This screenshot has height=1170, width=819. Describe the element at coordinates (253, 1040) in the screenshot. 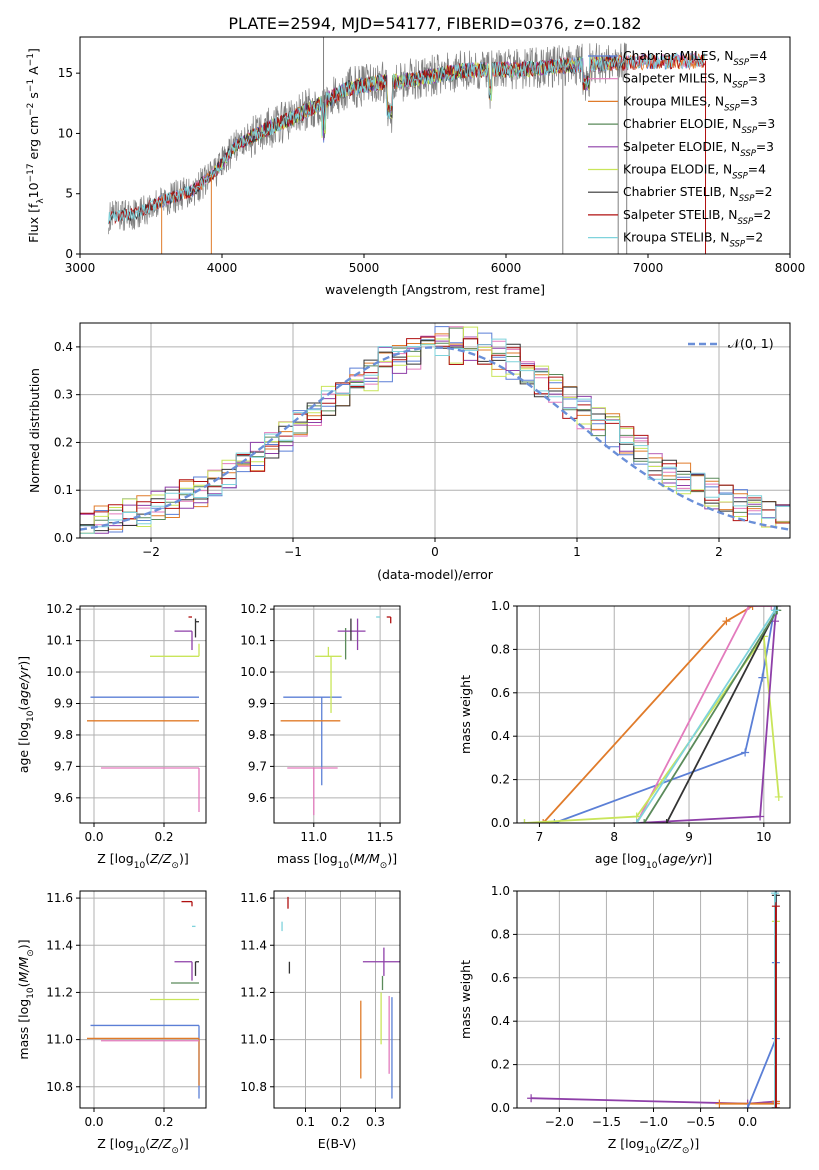

I see `y-tick-label: 11.0` at that location.